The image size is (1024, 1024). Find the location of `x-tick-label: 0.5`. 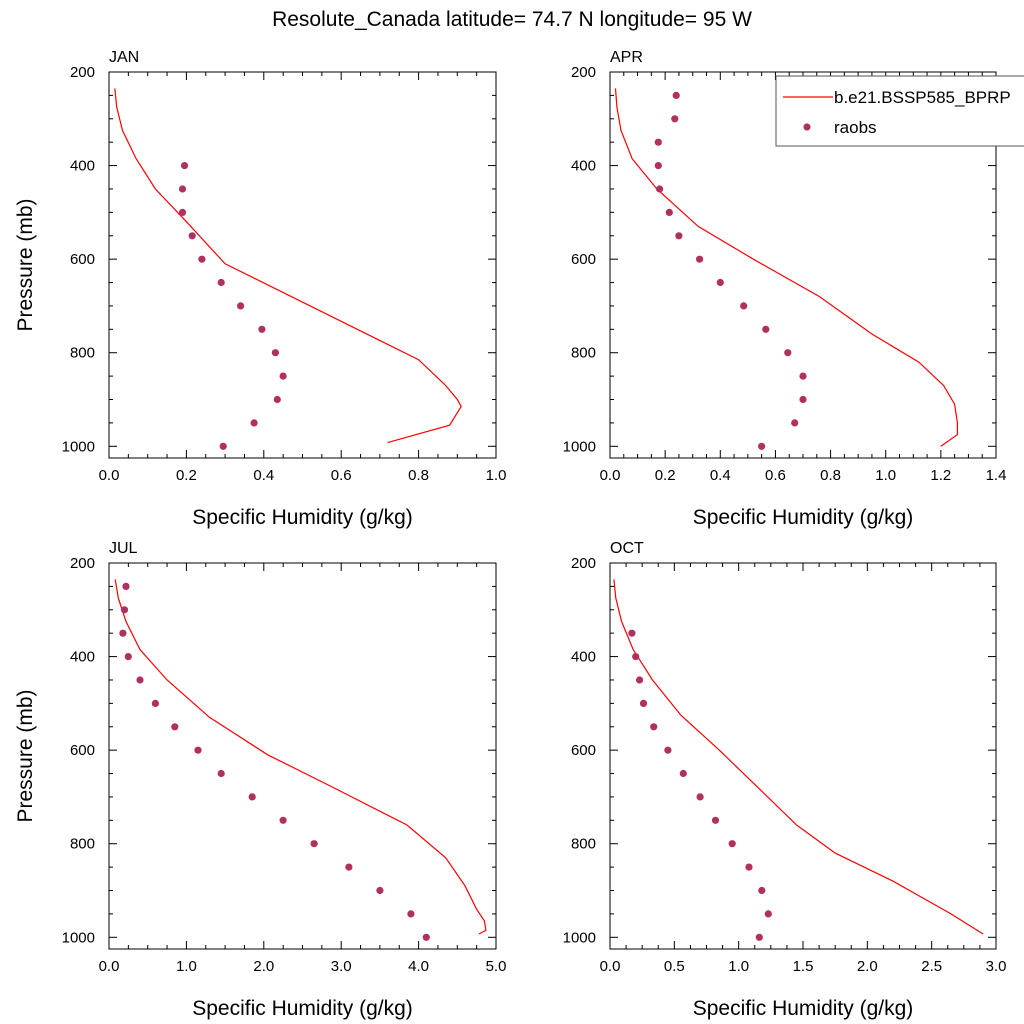

x-tick-label: 0.5 is located at coordinates (674, 966).